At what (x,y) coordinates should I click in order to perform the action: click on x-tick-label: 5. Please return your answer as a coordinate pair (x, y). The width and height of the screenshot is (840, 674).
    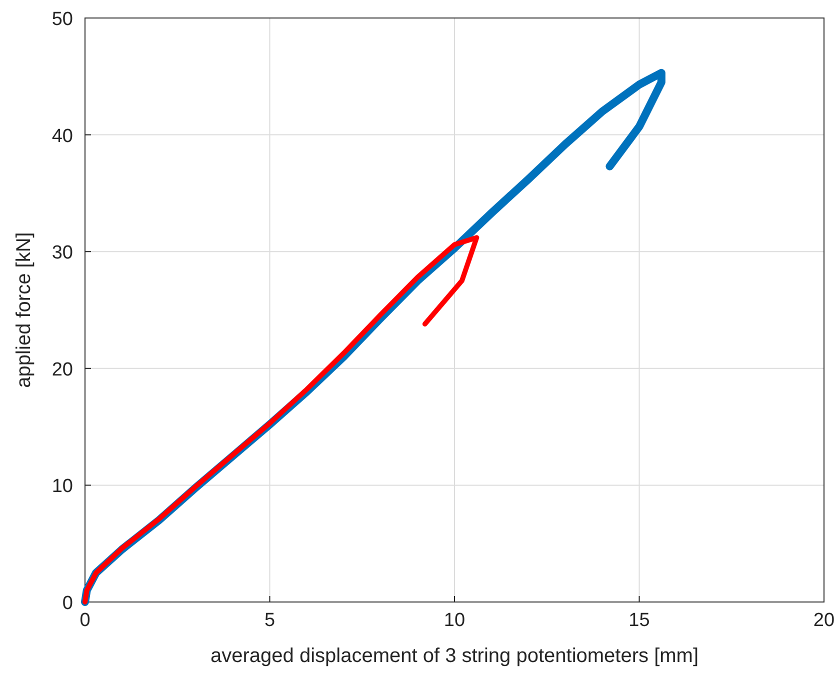
    Looking at the image, I should click on (270, 620).